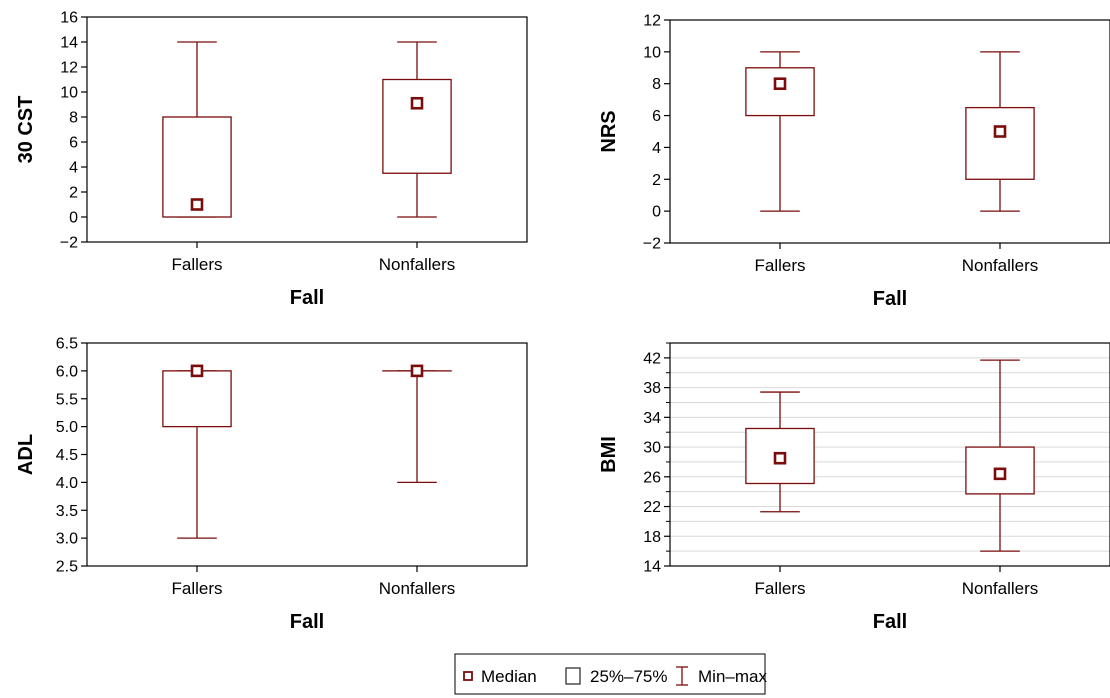 The height and width of the screenshot is (698, 1110). I want to click on y-tick-label: 42, so click(652, 358).